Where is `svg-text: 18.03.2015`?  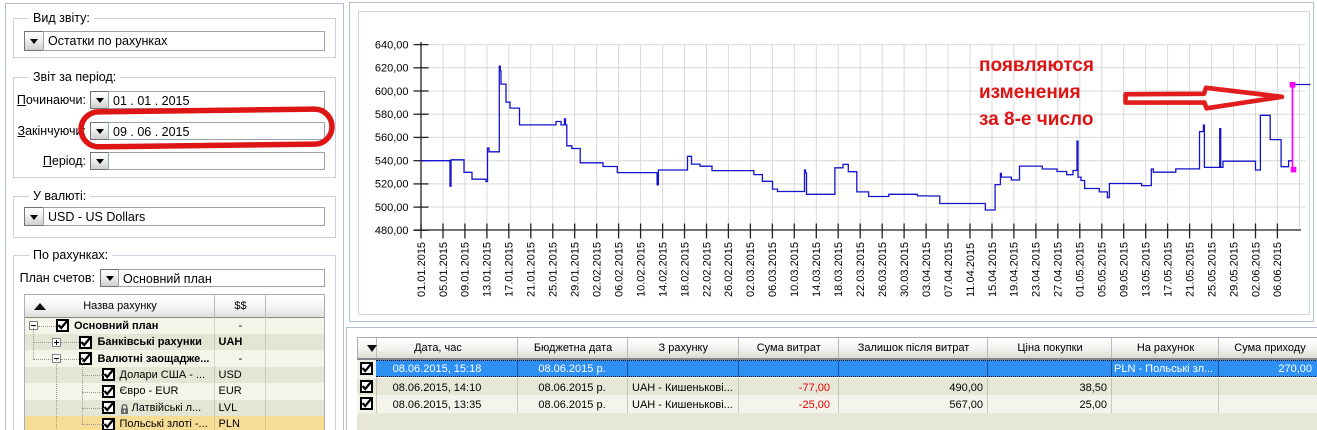
svg-text: 18.03.2015 is located at coordinates (839, 269).